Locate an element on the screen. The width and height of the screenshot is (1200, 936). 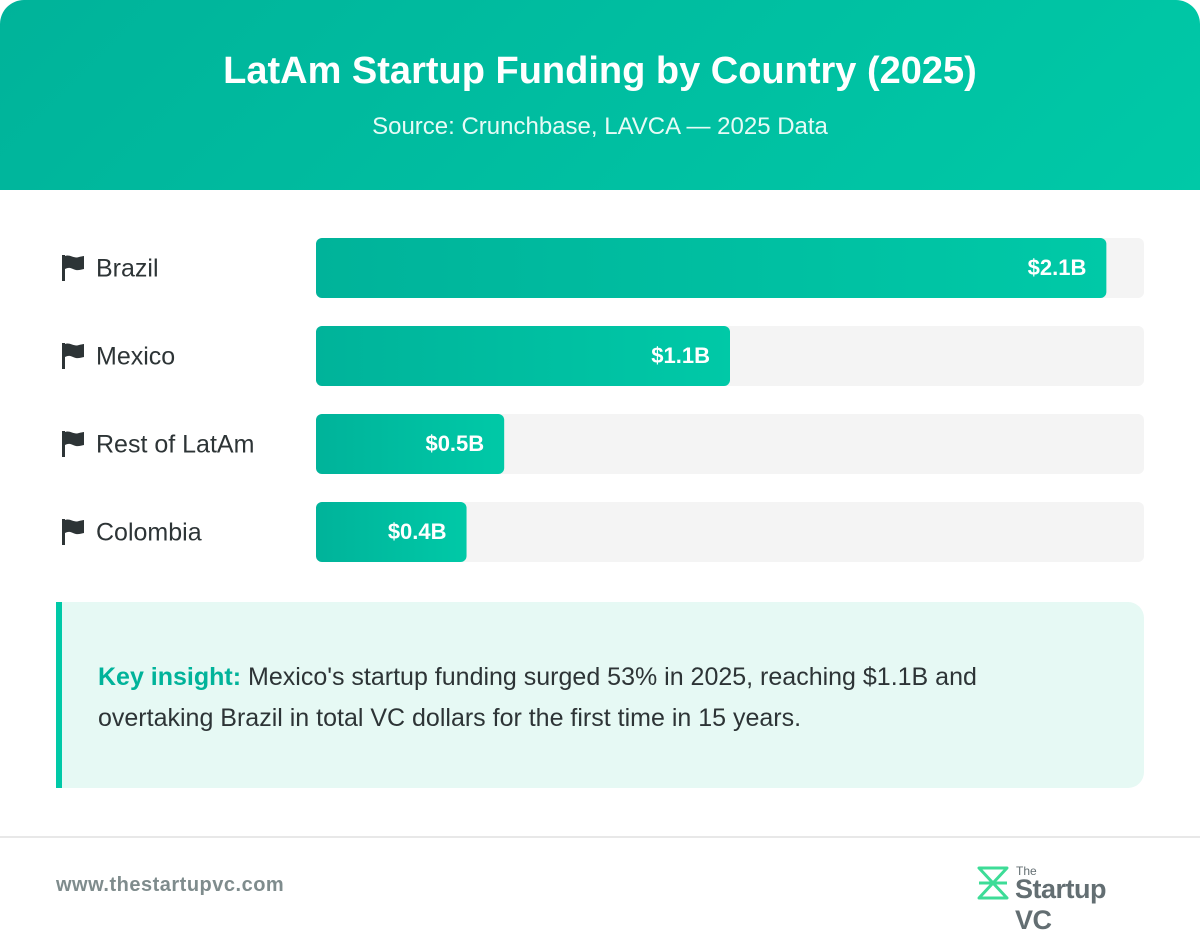
chart-subtitle: Source: Crunchbase, LAVCA — 2025 Data is located at coordinates (600, 126).